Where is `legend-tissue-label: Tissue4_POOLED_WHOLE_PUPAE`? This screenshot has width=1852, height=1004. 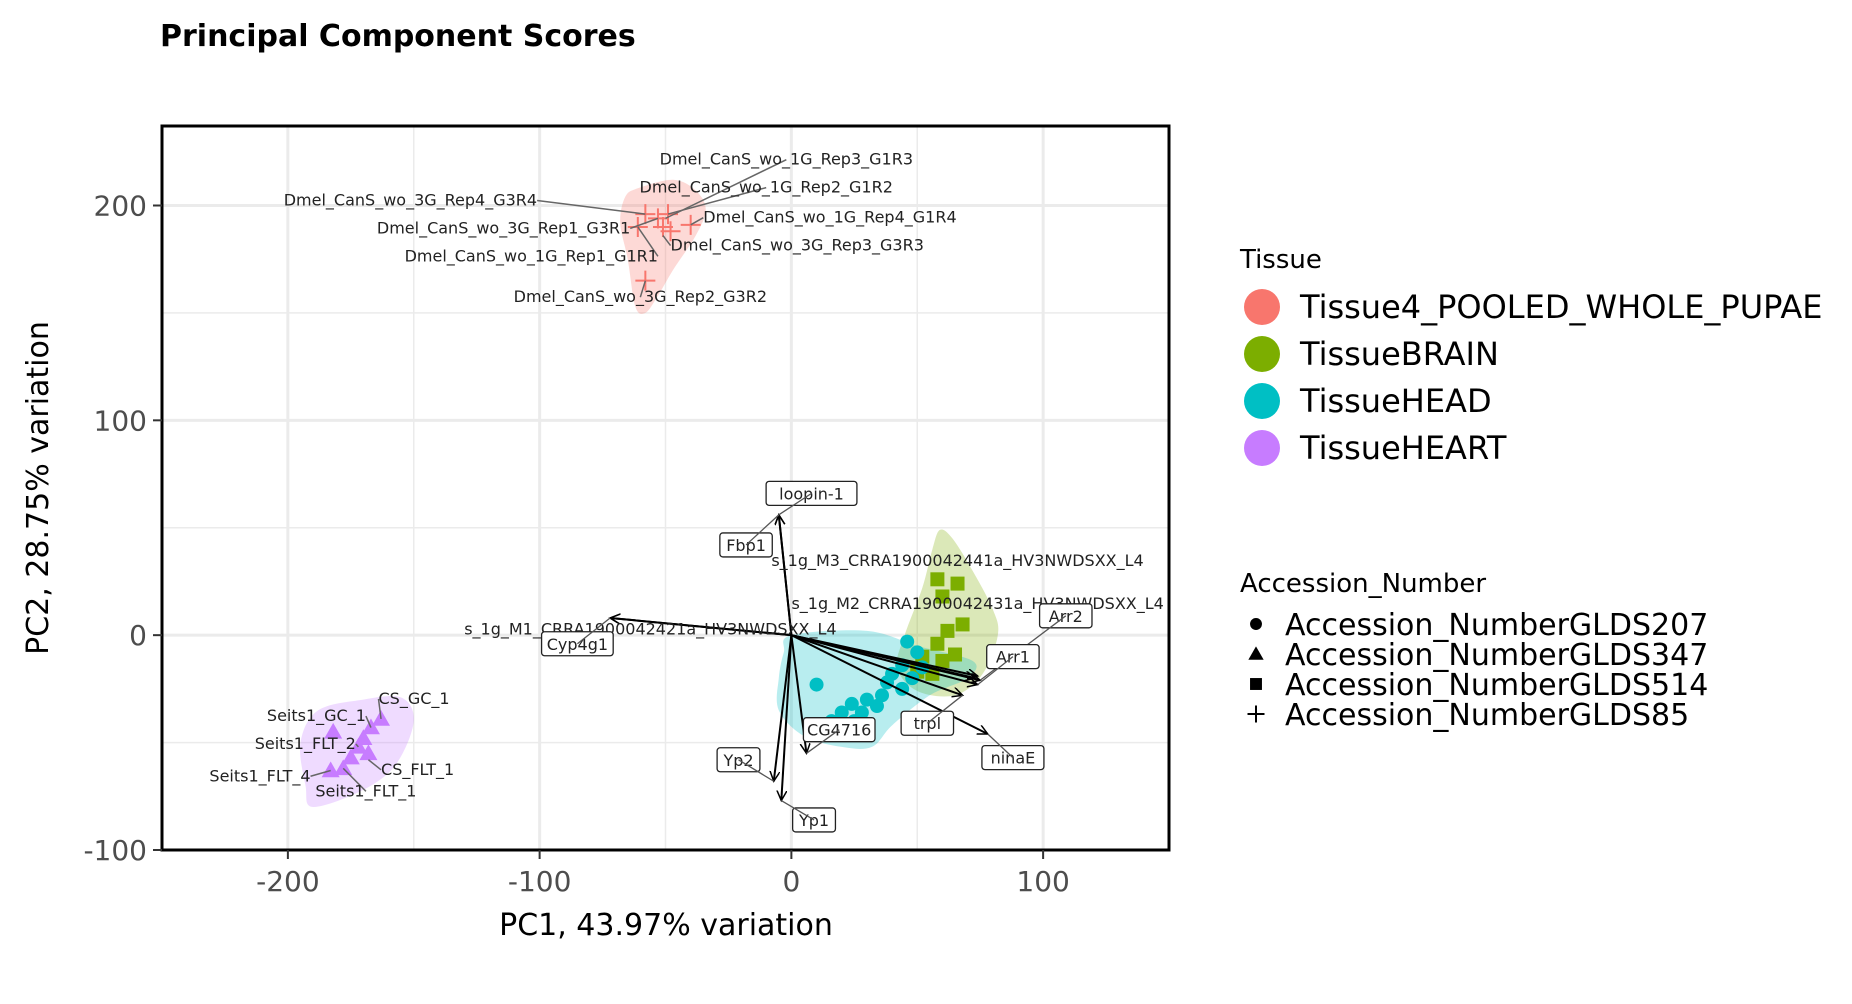
legend-tissue-label: Tissue4_POOLED_WHOLE_PUPAE is located at coordinates (1561, 307).